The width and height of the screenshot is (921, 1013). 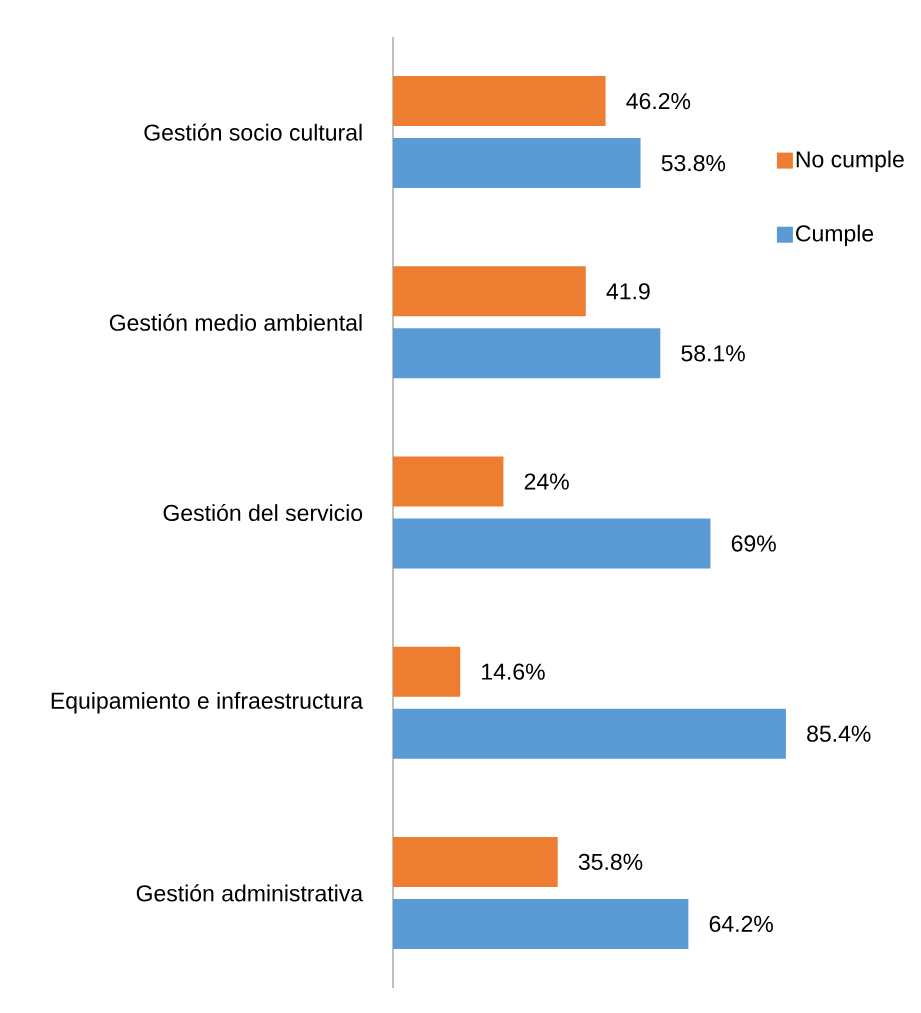 What do you see at coordinates (693, 163) in the screenshot?
I see `data-label: 53.8%` at bounding box center [693, 163].